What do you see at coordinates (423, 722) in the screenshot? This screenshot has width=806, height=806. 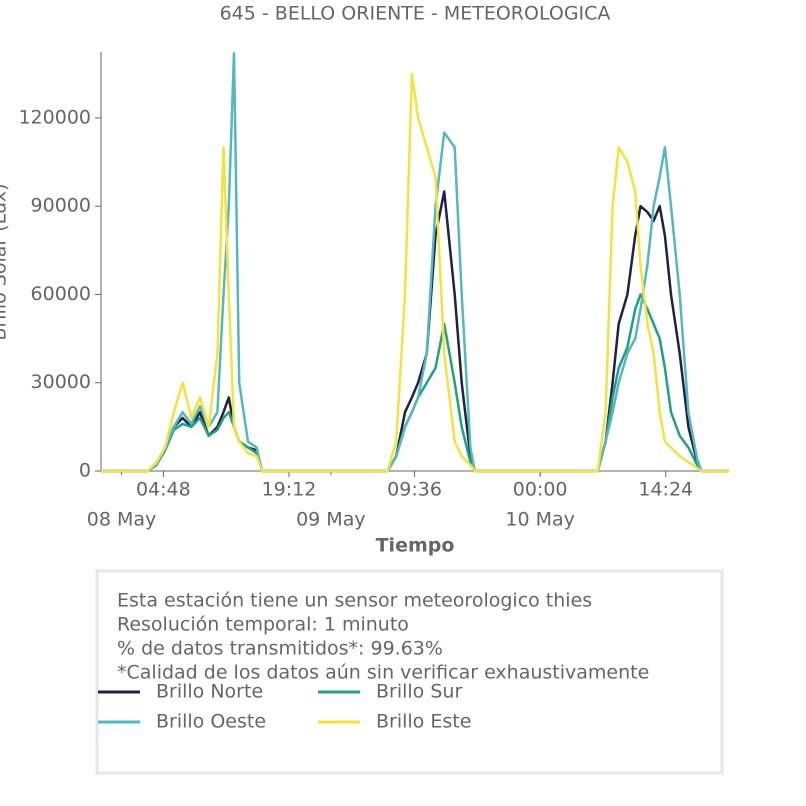 I see `legend-label: Brillo Este` at bounding box center [423, 722].